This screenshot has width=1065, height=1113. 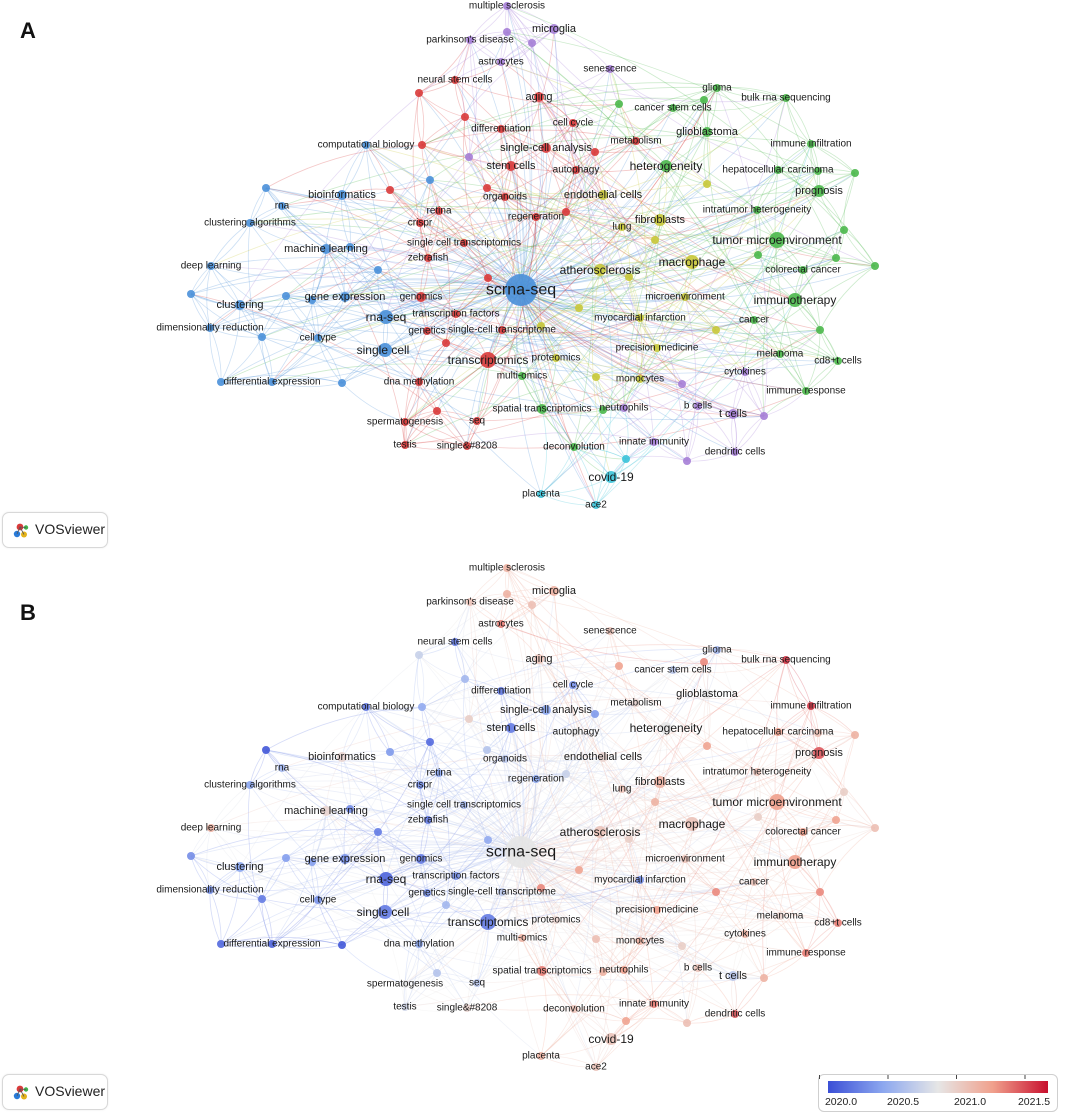 I want to click on node-retina, so click(x=439, y=773).